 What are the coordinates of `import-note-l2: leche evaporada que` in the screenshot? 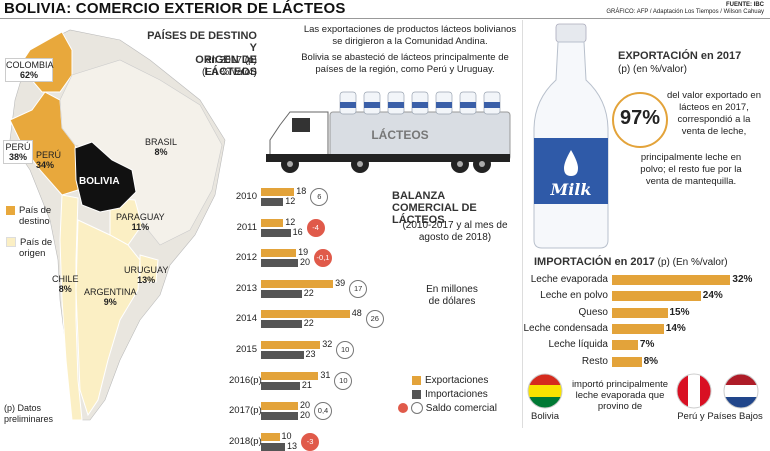 It's located at (620, 395).